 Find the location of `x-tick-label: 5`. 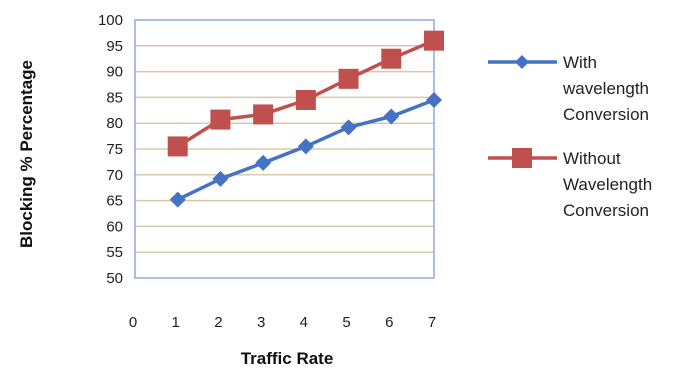

x-tick-label: 5 is located at coordinates (346, 322).